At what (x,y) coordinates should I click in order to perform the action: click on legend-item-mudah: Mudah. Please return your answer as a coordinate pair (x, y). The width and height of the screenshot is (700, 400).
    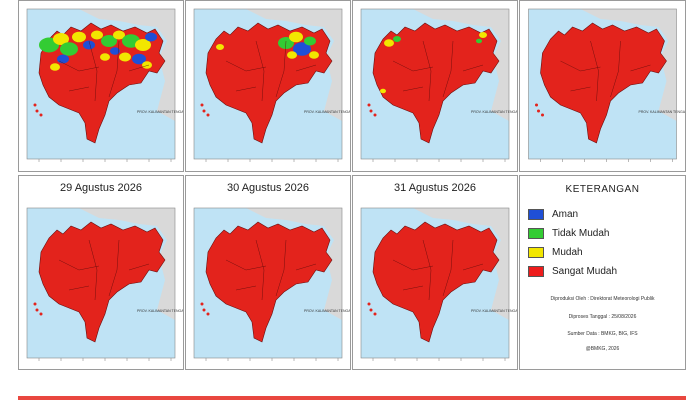
    Looking at the image, I should click on (555, 252).